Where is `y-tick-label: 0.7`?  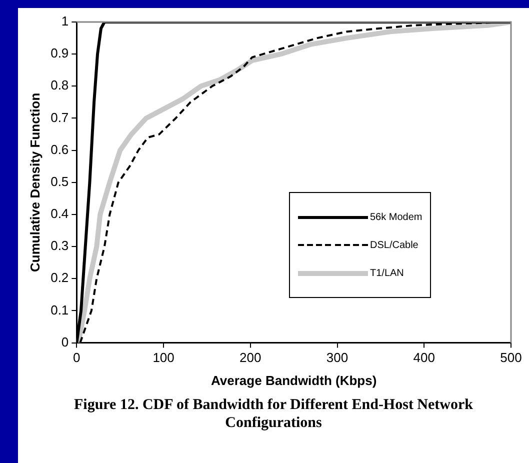 y-tick-label: 0.7 is located at coordinates (59, 117).